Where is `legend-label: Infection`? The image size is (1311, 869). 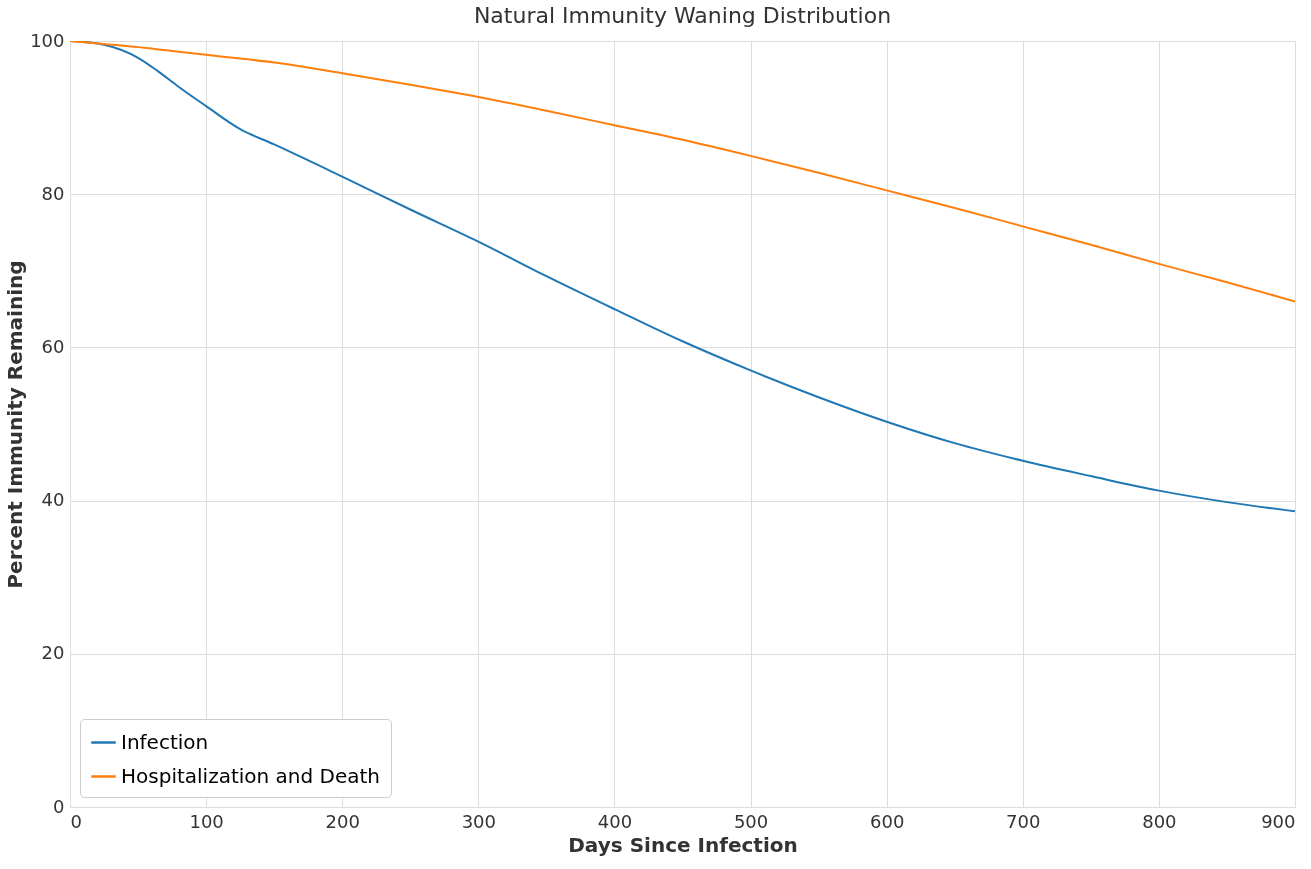
legend-label: Infection is located at coordinates (165, 741).